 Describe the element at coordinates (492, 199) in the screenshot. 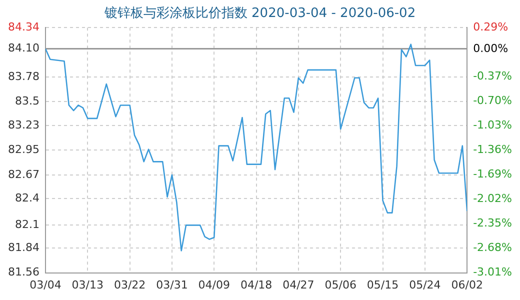

I see `y2-tick-label: -2.02%` at that location.